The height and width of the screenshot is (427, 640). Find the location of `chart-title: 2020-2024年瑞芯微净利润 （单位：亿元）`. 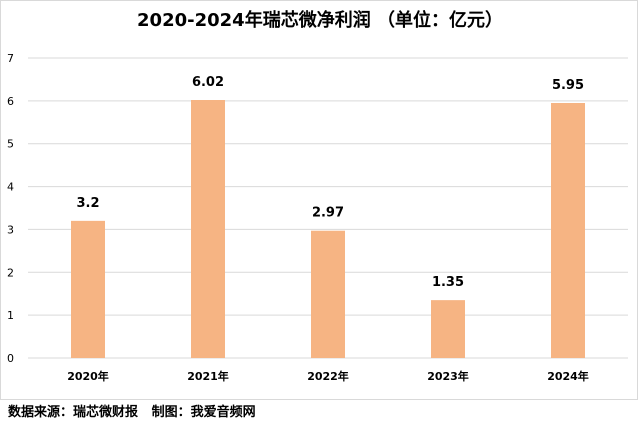

chart-title: 2020-2024年瑞芯微净利润 （单位：亿元） is located at coordinates (320, 20).